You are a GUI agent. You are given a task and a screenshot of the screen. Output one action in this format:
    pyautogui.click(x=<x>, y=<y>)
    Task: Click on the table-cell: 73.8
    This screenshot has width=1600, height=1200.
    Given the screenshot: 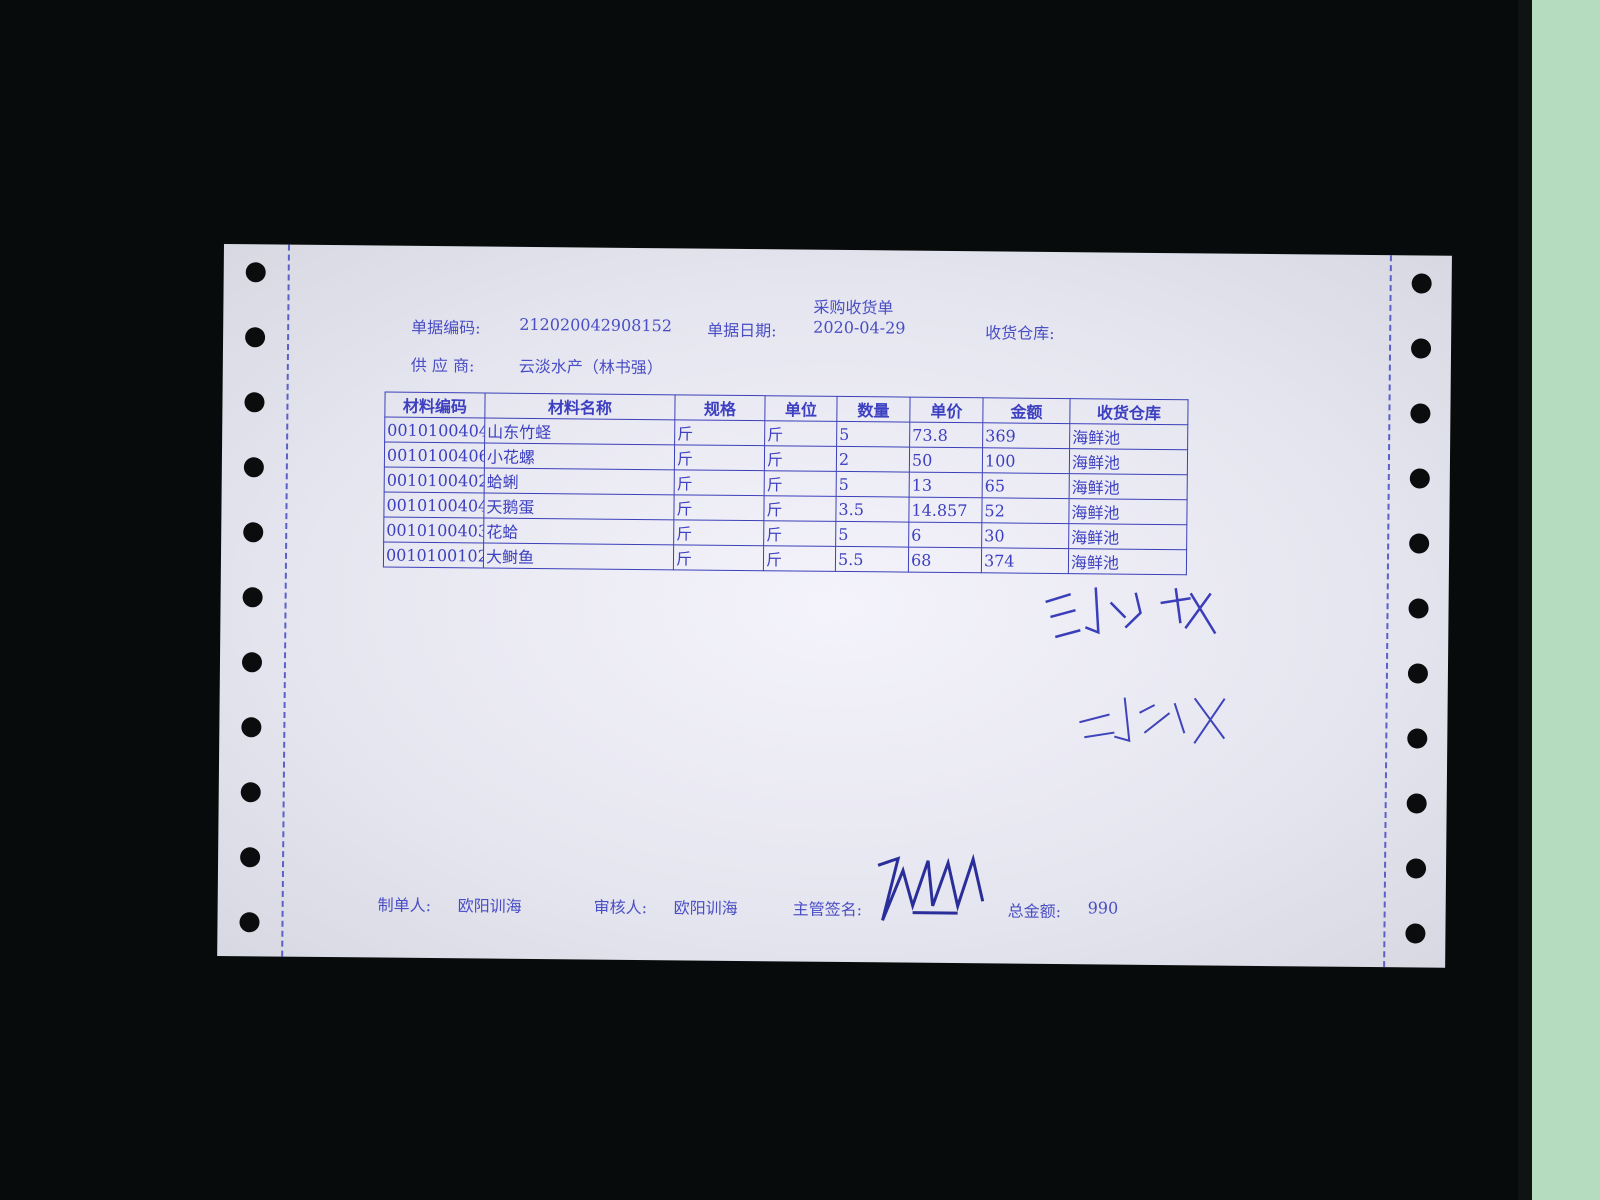 What is the action you would take?
    pyautogui.click(x=946, y=435)
    